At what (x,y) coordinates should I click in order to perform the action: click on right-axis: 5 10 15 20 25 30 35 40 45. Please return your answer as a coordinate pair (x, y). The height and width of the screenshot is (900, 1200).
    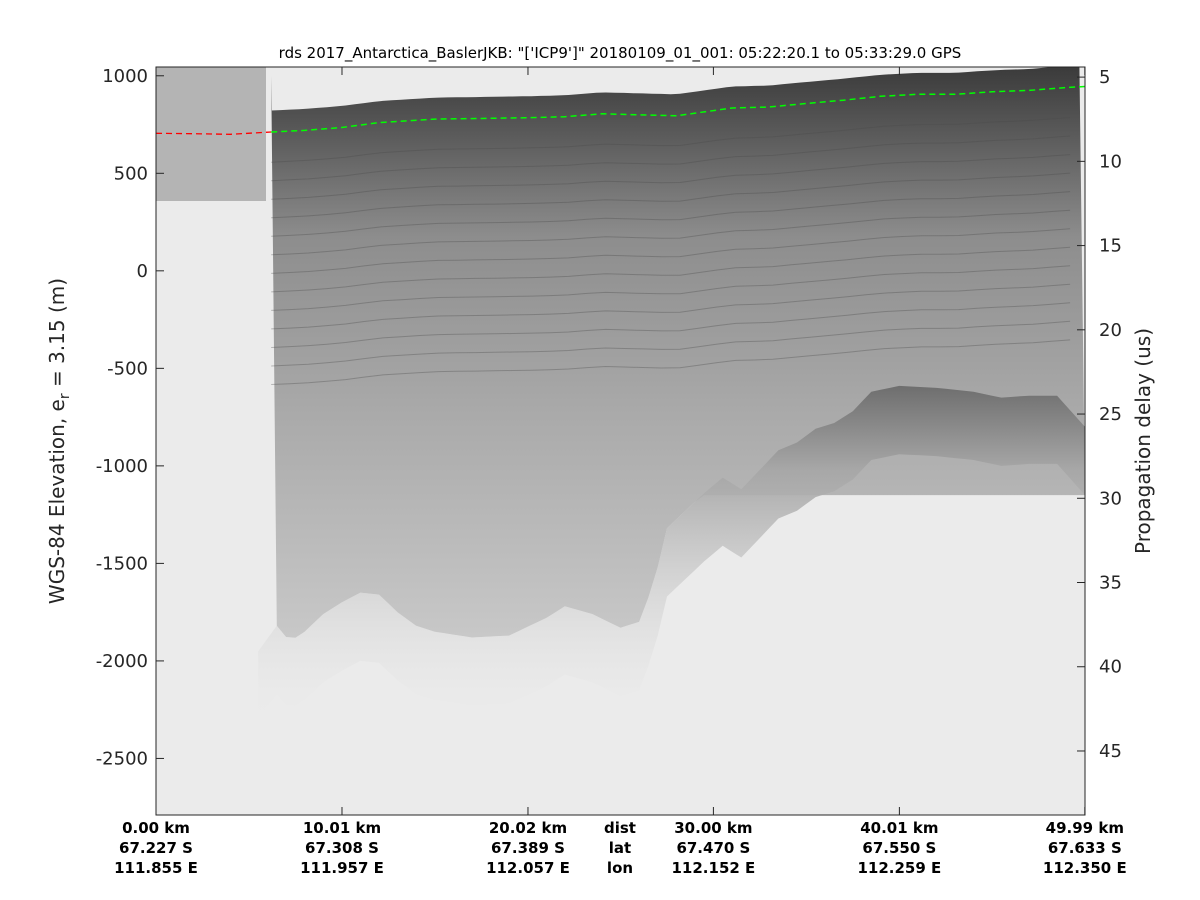
    Looking at the image, I should click on (1099, 414).